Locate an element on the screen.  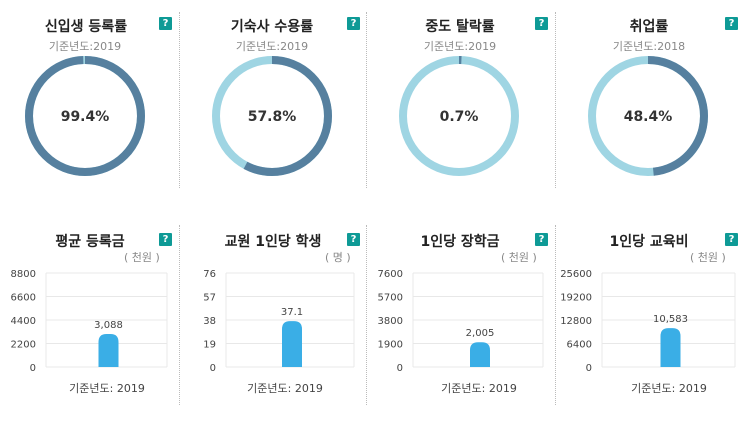
donut-panel-enrollment: 신입생 등록률 ? 기준년도:2019 99.4% is located at coordinates (89, 100).